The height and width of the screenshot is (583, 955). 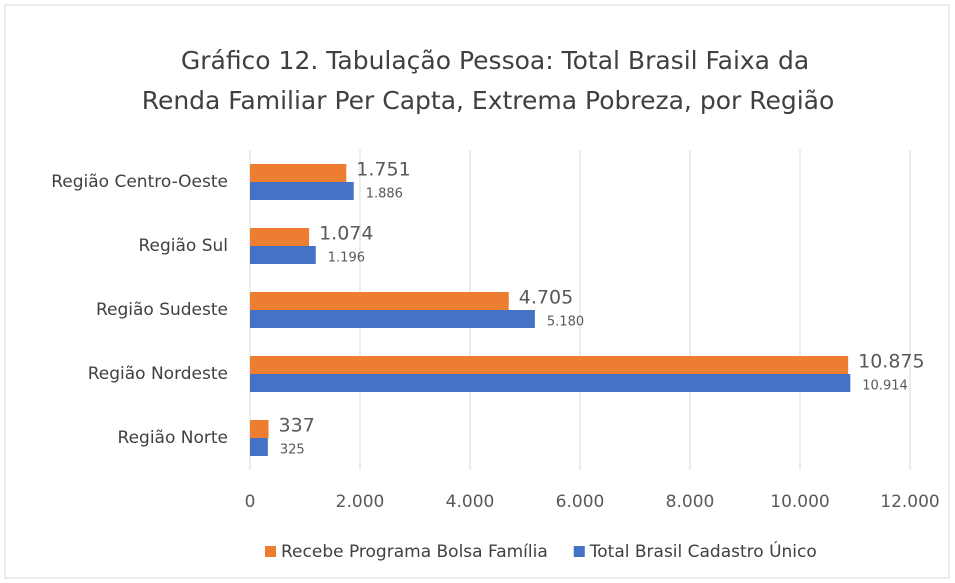 What do you see at coordinates (346, 234) in the screenshot?
I see `data-label: 1.074` at bounding box center [346, 234].